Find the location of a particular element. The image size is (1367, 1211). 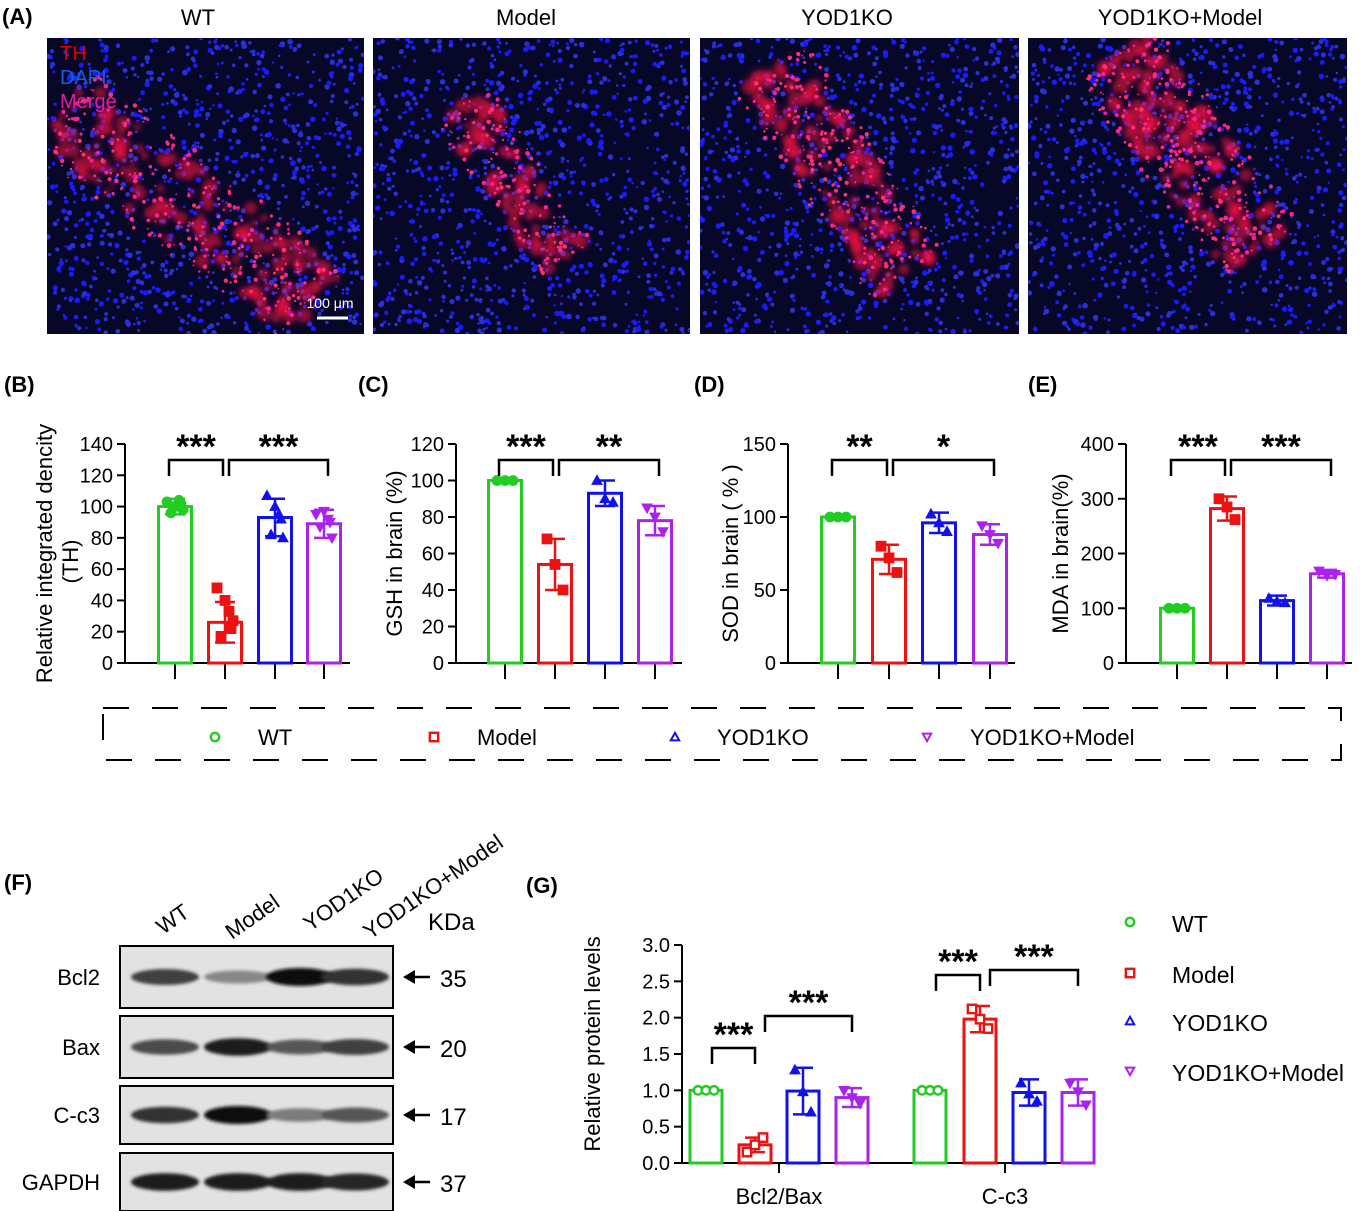

bar-yod1ko is located at coordinates (605, 578).